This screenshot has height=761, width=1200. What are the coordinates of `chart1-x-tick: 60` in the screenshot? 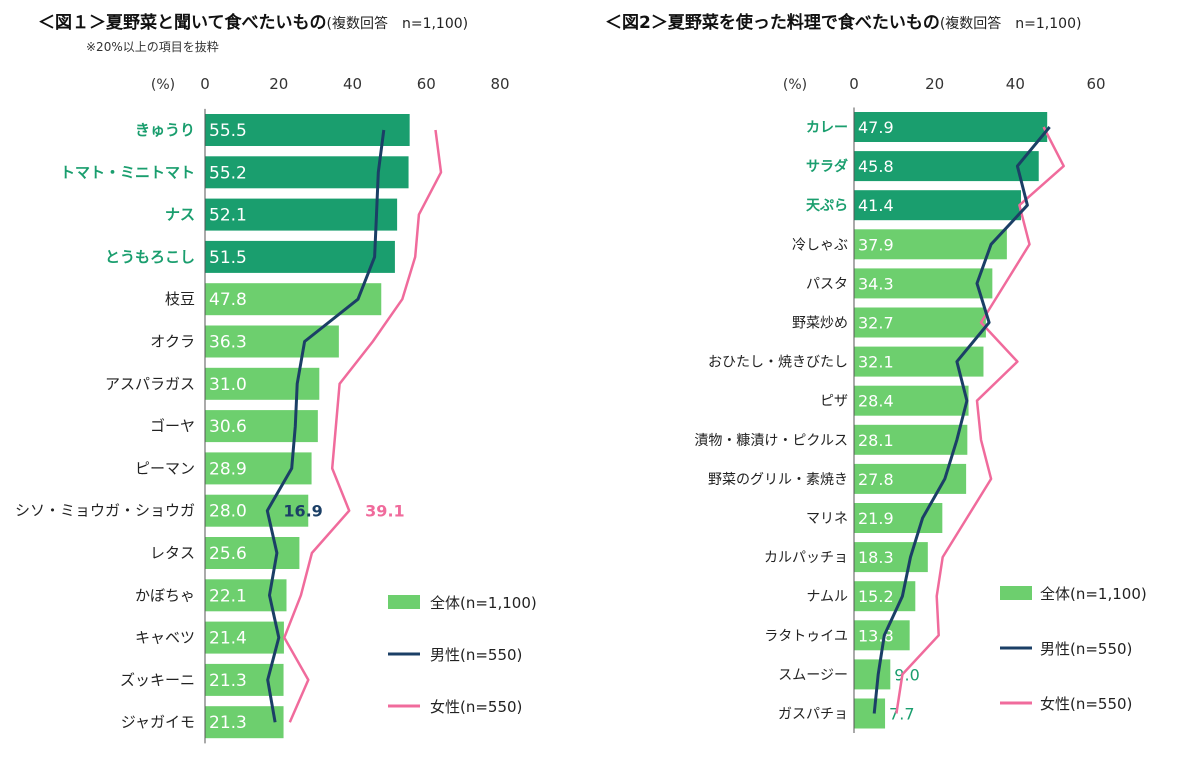 It's located at (426, 84).